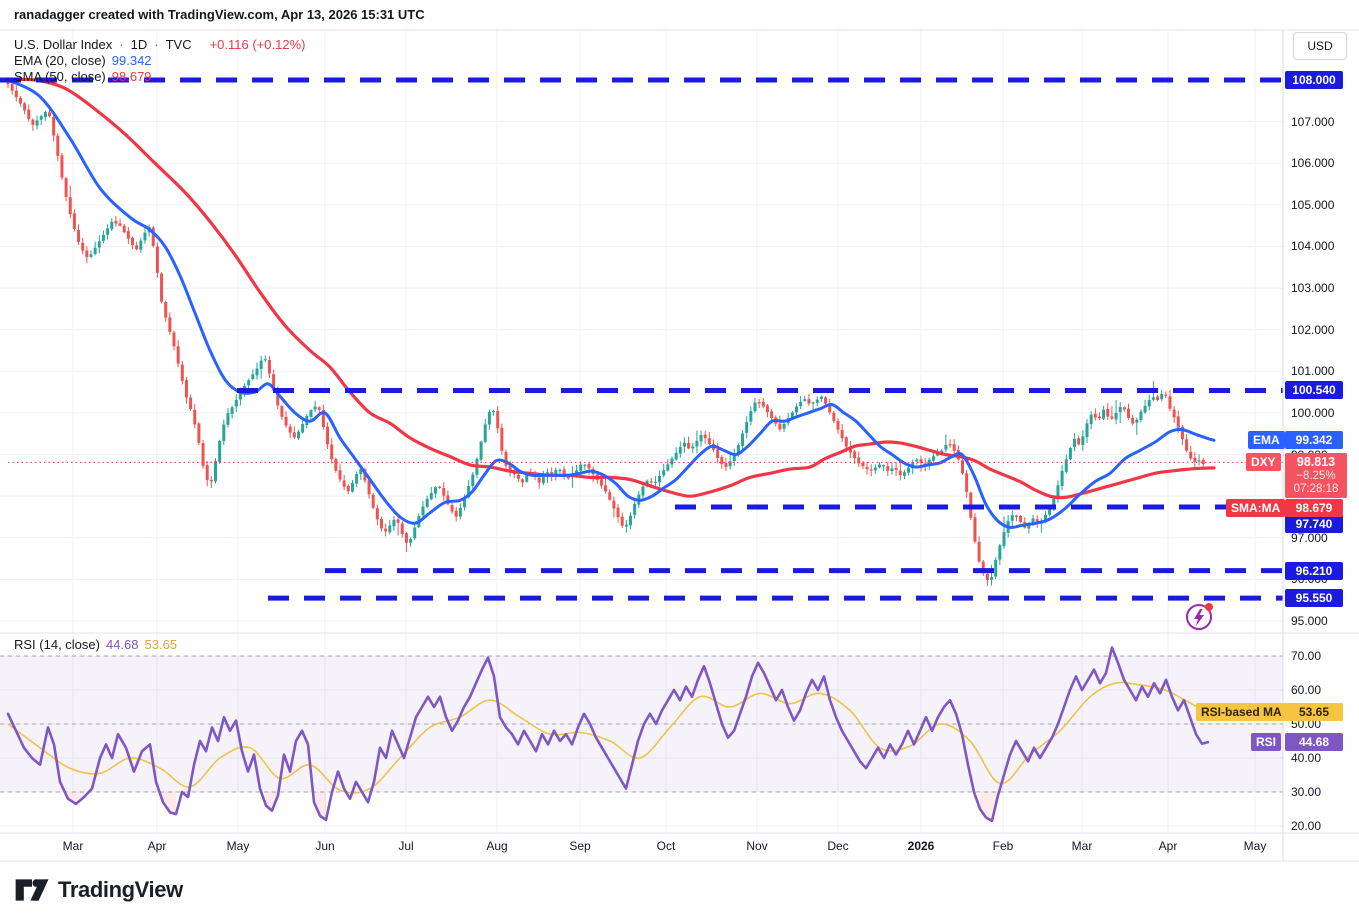 The width and height of the screenshot is (1359, 919). What do you see at coordinates (497, 846) in the screenshot?
I see `time-tick-label: Aug` at bounding box center [497, 846].